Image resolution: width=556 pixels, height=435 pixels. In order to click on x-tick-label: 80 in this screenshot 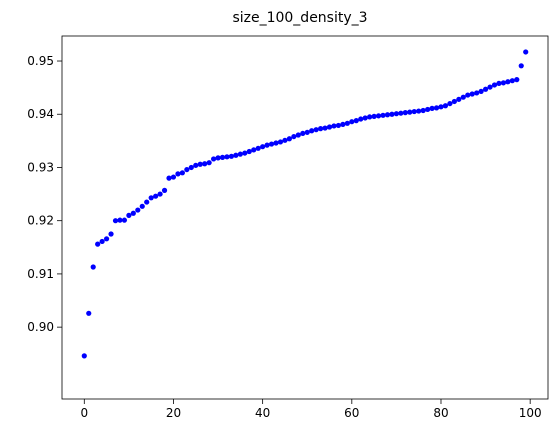, I will do `click(440, 413)`.